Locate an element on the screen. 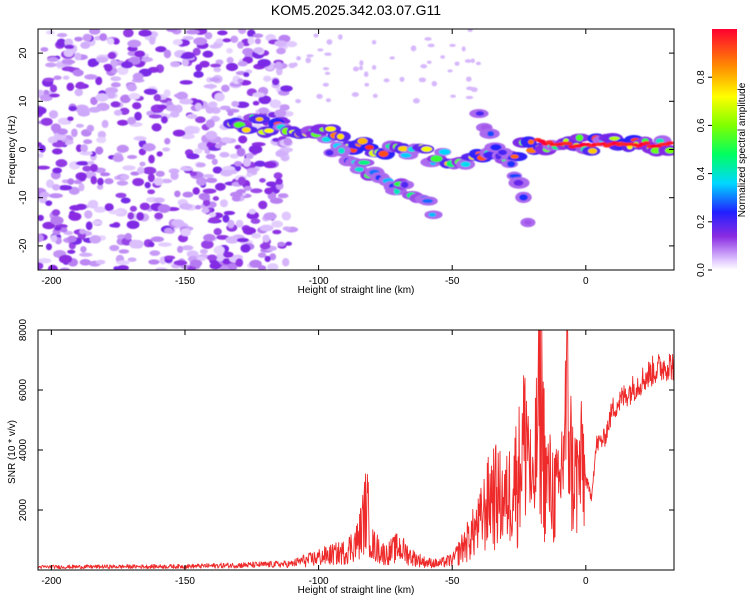  spectrogram-x-tick-label: -50 is located at coordinates (452, 281).